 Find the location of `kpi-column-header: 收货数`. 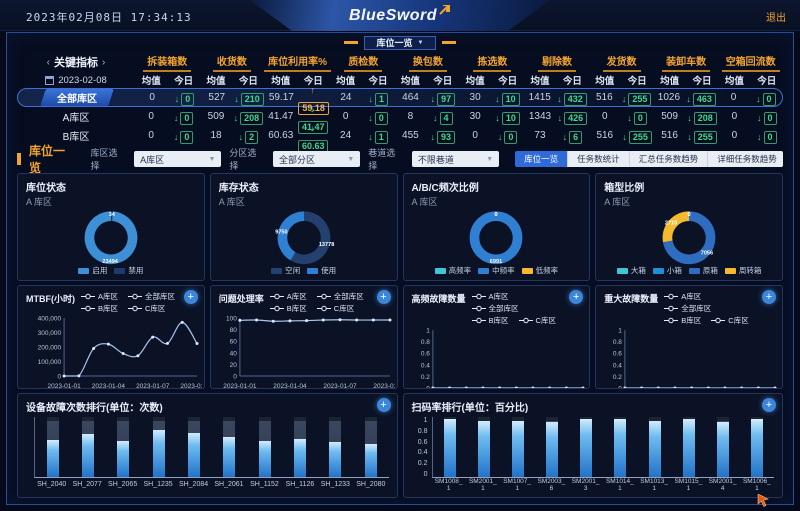

kpi-column-header: 收货数 is located at coordinates (232, 62).